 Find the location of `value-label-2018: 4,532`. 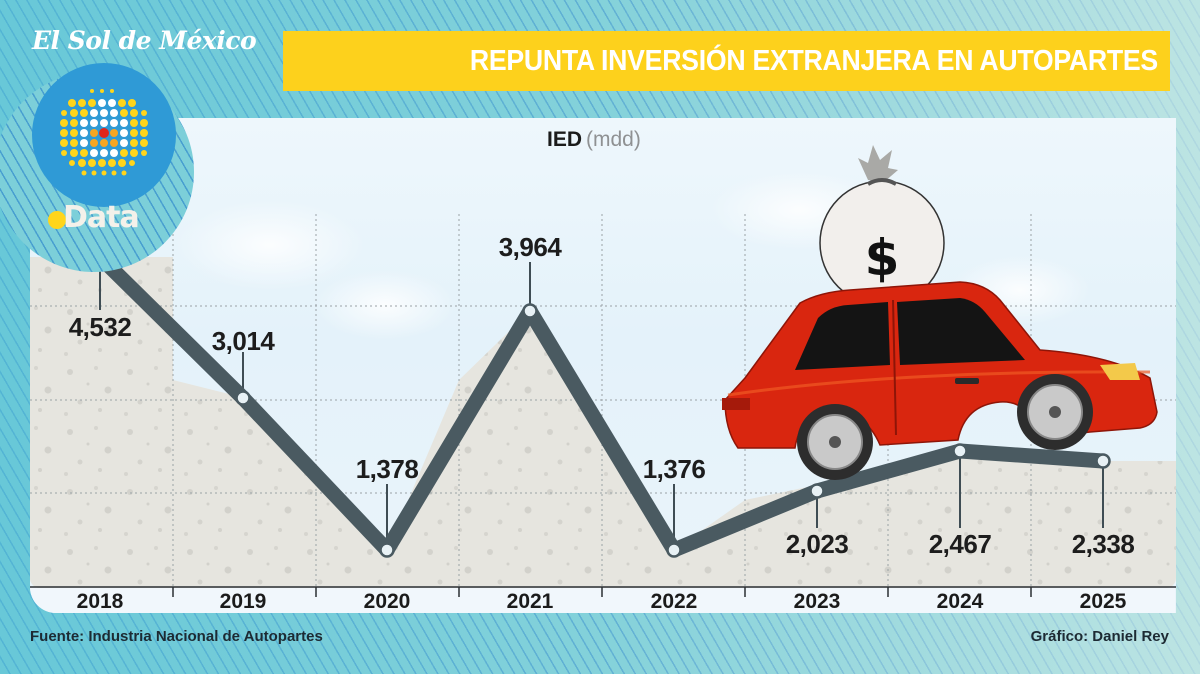

value-label-2018: 4,532 is located at coordinates (100, 327).